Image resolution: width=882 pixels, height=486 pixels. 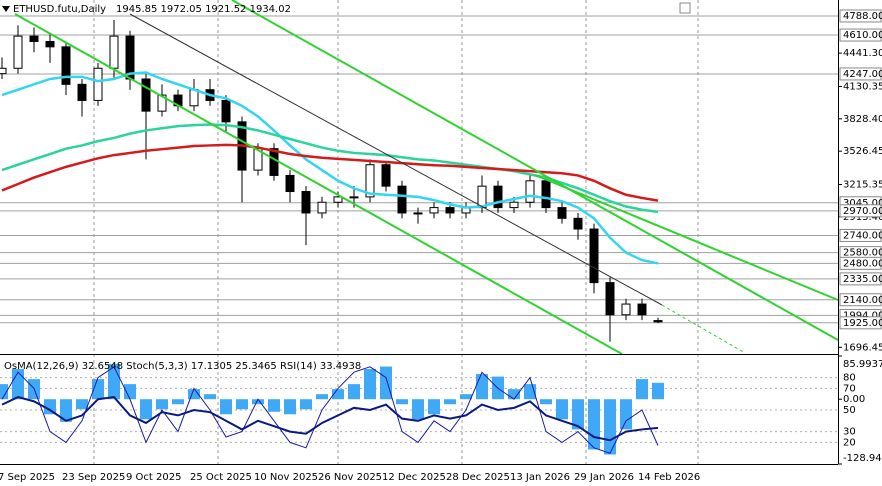 I want to click on x-tick-label: 14 Feb 2026, so click(x=669, y=477).